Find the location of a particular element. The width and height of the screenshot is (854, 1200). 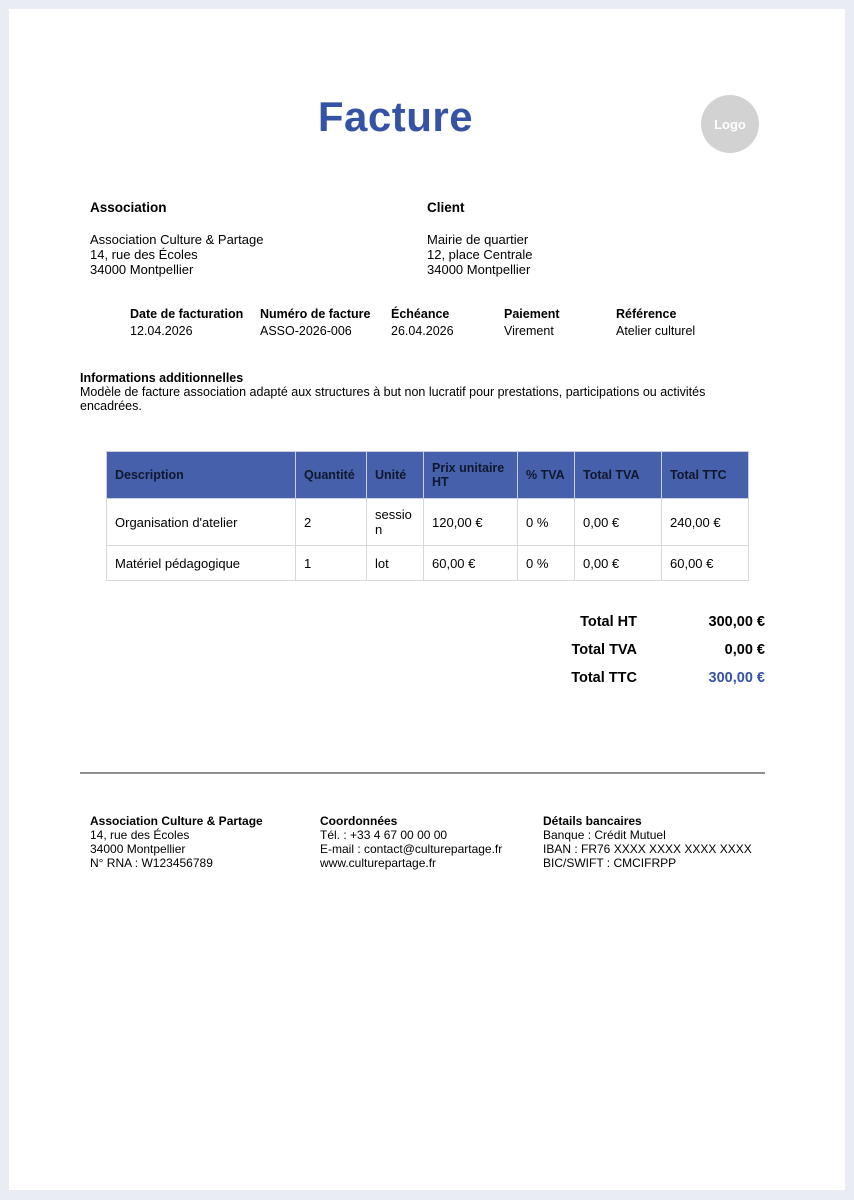

total-ttc-label: Total TTC is located at coordinates (604, 678).